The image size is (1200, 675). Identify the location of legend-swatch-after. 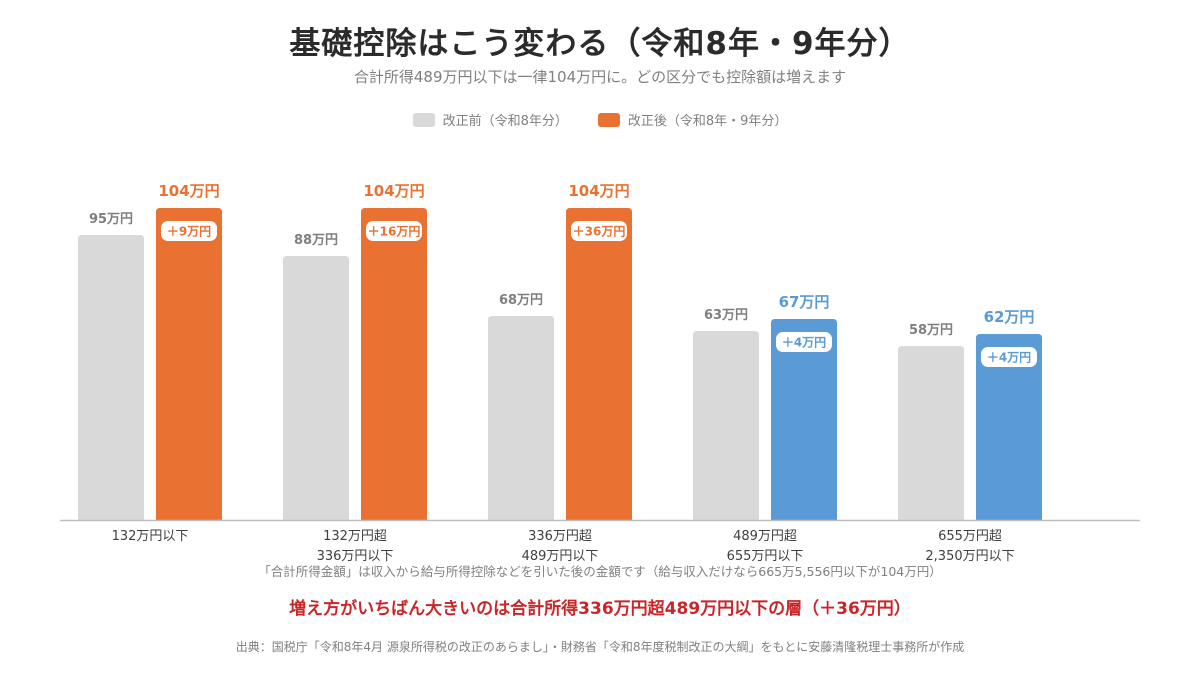
(608, 119).